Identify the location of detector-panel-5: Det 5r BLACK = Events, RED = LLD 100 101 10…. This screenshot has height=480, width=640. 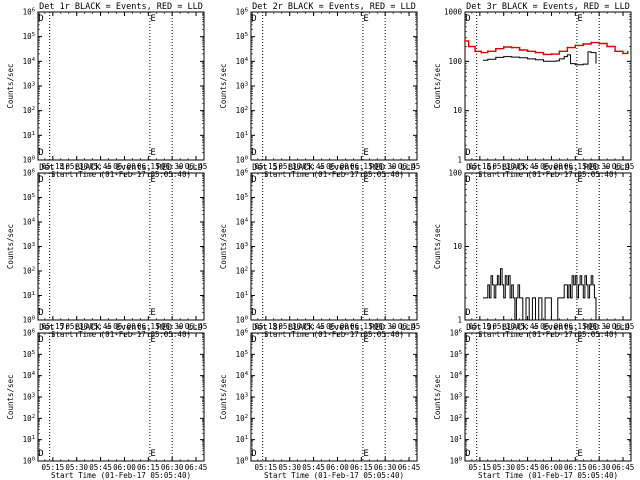
(319, 251).